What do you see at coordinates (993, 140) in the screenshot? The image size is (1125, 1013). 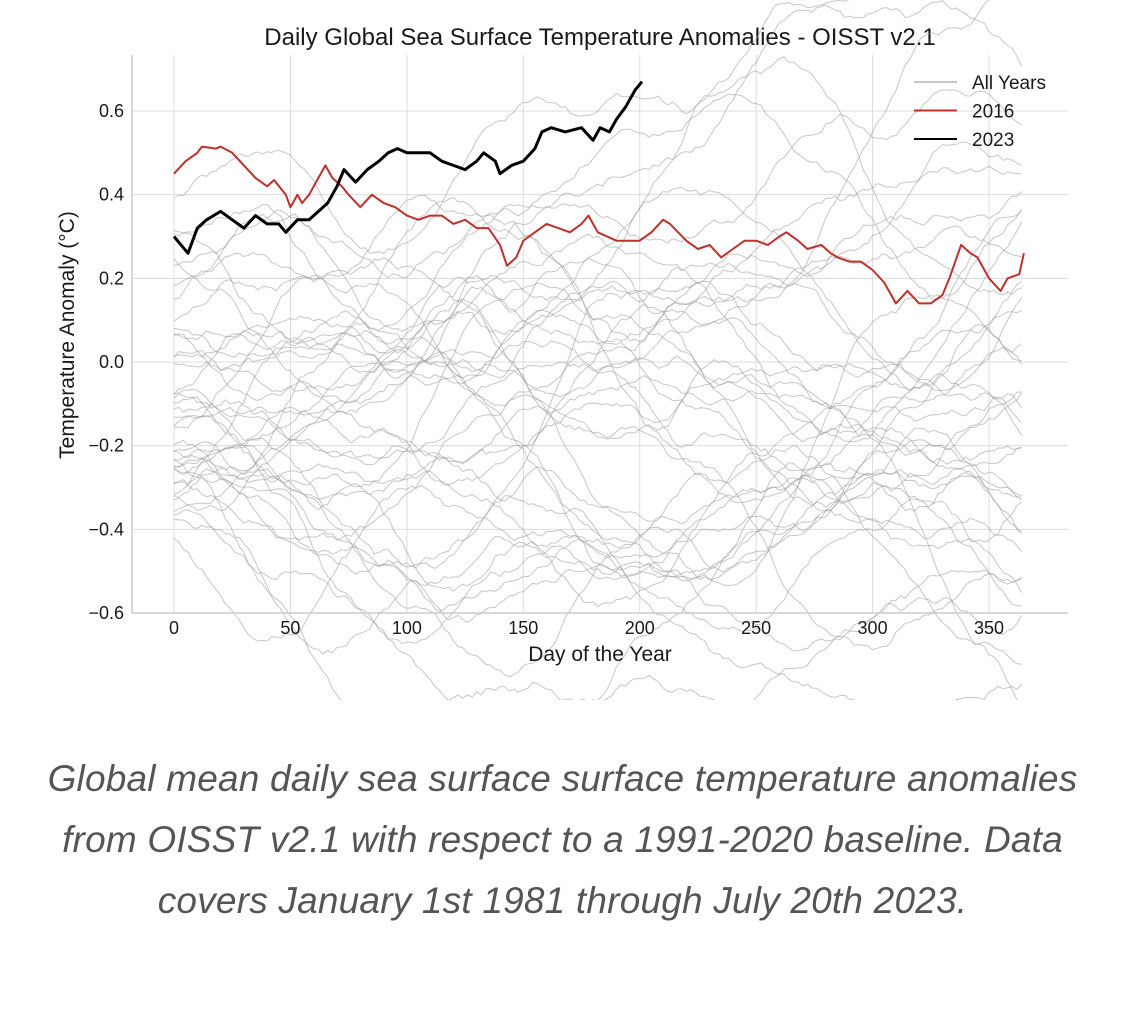 I see `legend-label: 2023` at bounding box center [993, 140].